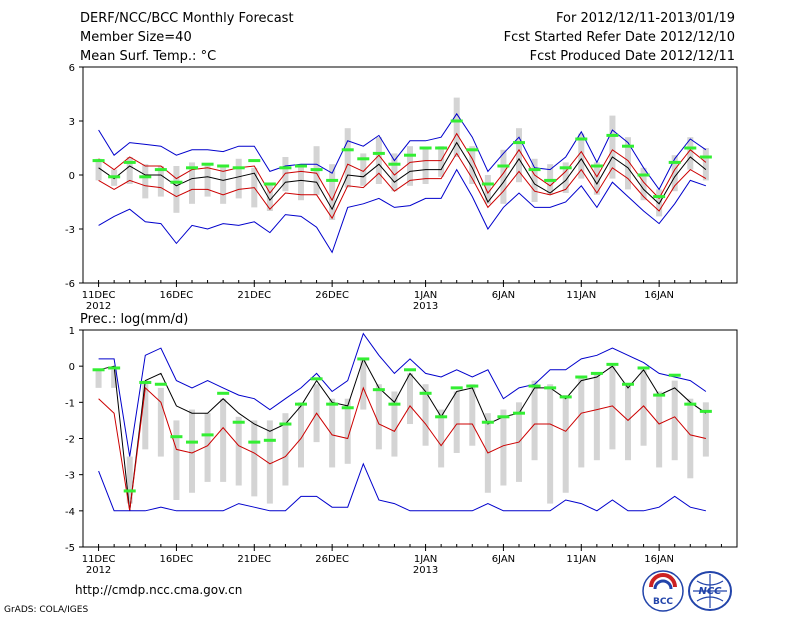 This screenshot has width=800, height=618. I want to click on y-tick-label: -5, so click(70, 548).